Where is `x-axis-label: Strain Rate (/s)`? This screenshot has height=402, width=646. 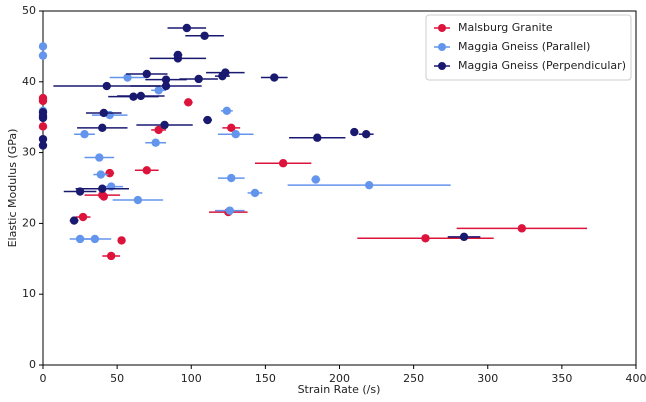
x-axis-label: Strain Rate (/s) is located at coordinates (339, 389).